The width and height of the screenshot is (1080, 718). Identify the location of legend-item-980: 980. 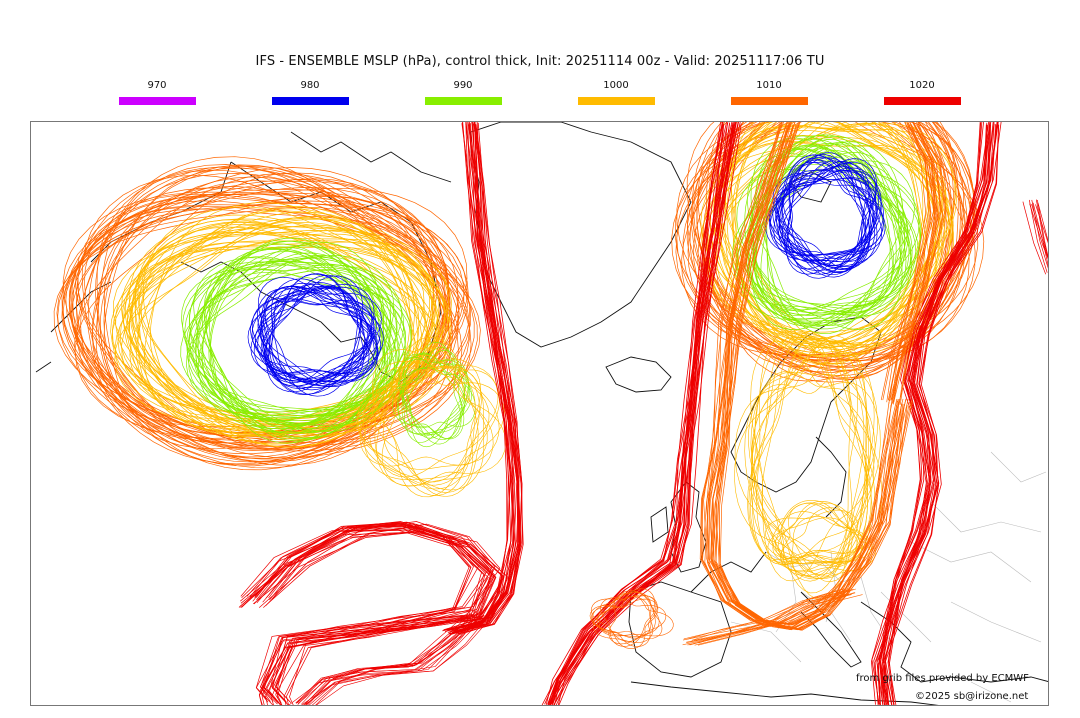
(310, 92).